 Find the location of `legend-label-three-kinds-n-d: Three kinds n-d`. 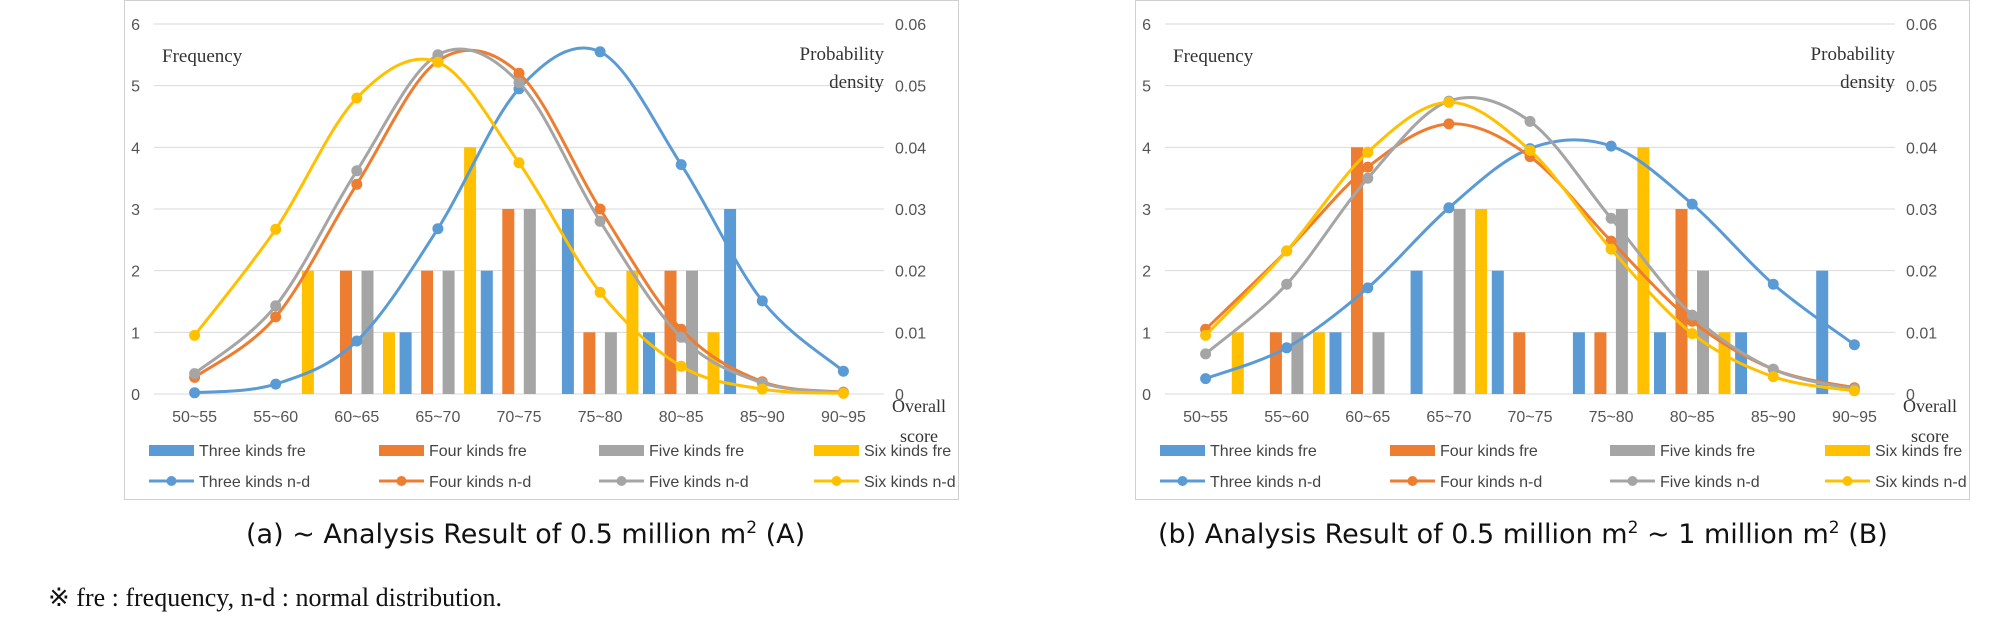

legend-label-three-kinds-n-d: Three kinds n-d is located at coordinates (1265, 482).